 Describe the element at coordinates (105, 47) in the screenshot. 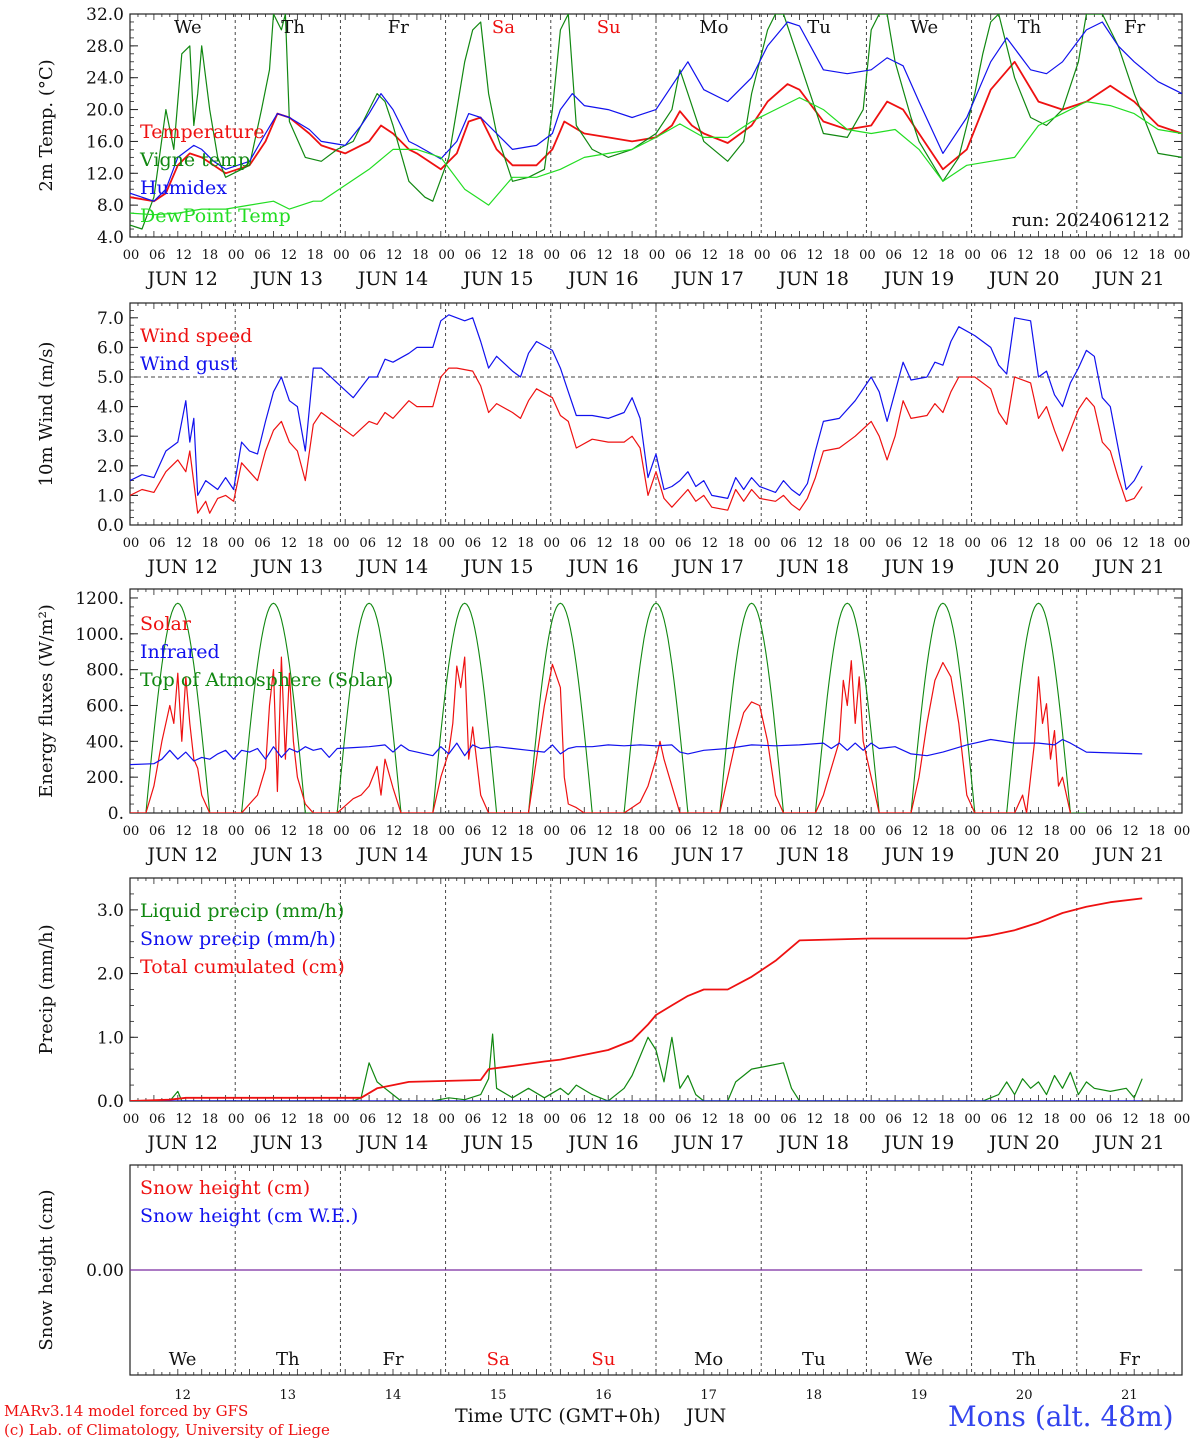

I see `y-tick-label: 28.0` at that location.